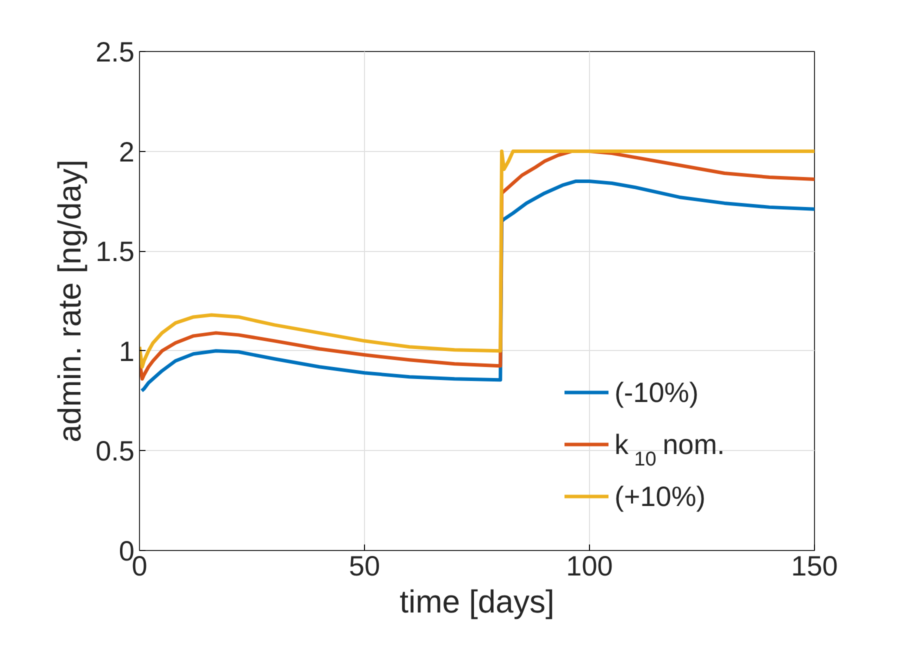 The height and width of the screenshot is (669, 900). Describe the element at coordinates (656, 392) in the screenshot. I see `legend-label: (-10%)` at that location.